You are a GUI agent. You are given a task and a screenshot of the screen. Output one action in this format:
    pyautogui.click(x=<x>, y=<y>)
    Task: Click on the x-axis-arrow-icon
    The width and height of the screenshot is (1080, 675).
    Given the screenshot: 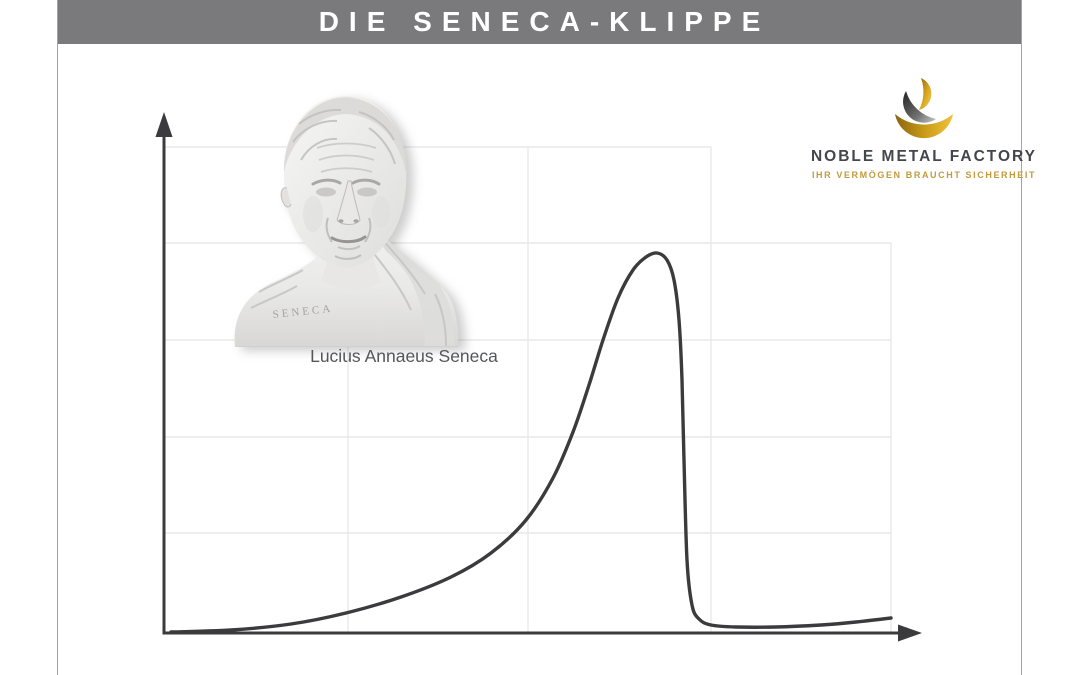 What is the action you would take?
    pyautogui.click(x=910, y=633)
    